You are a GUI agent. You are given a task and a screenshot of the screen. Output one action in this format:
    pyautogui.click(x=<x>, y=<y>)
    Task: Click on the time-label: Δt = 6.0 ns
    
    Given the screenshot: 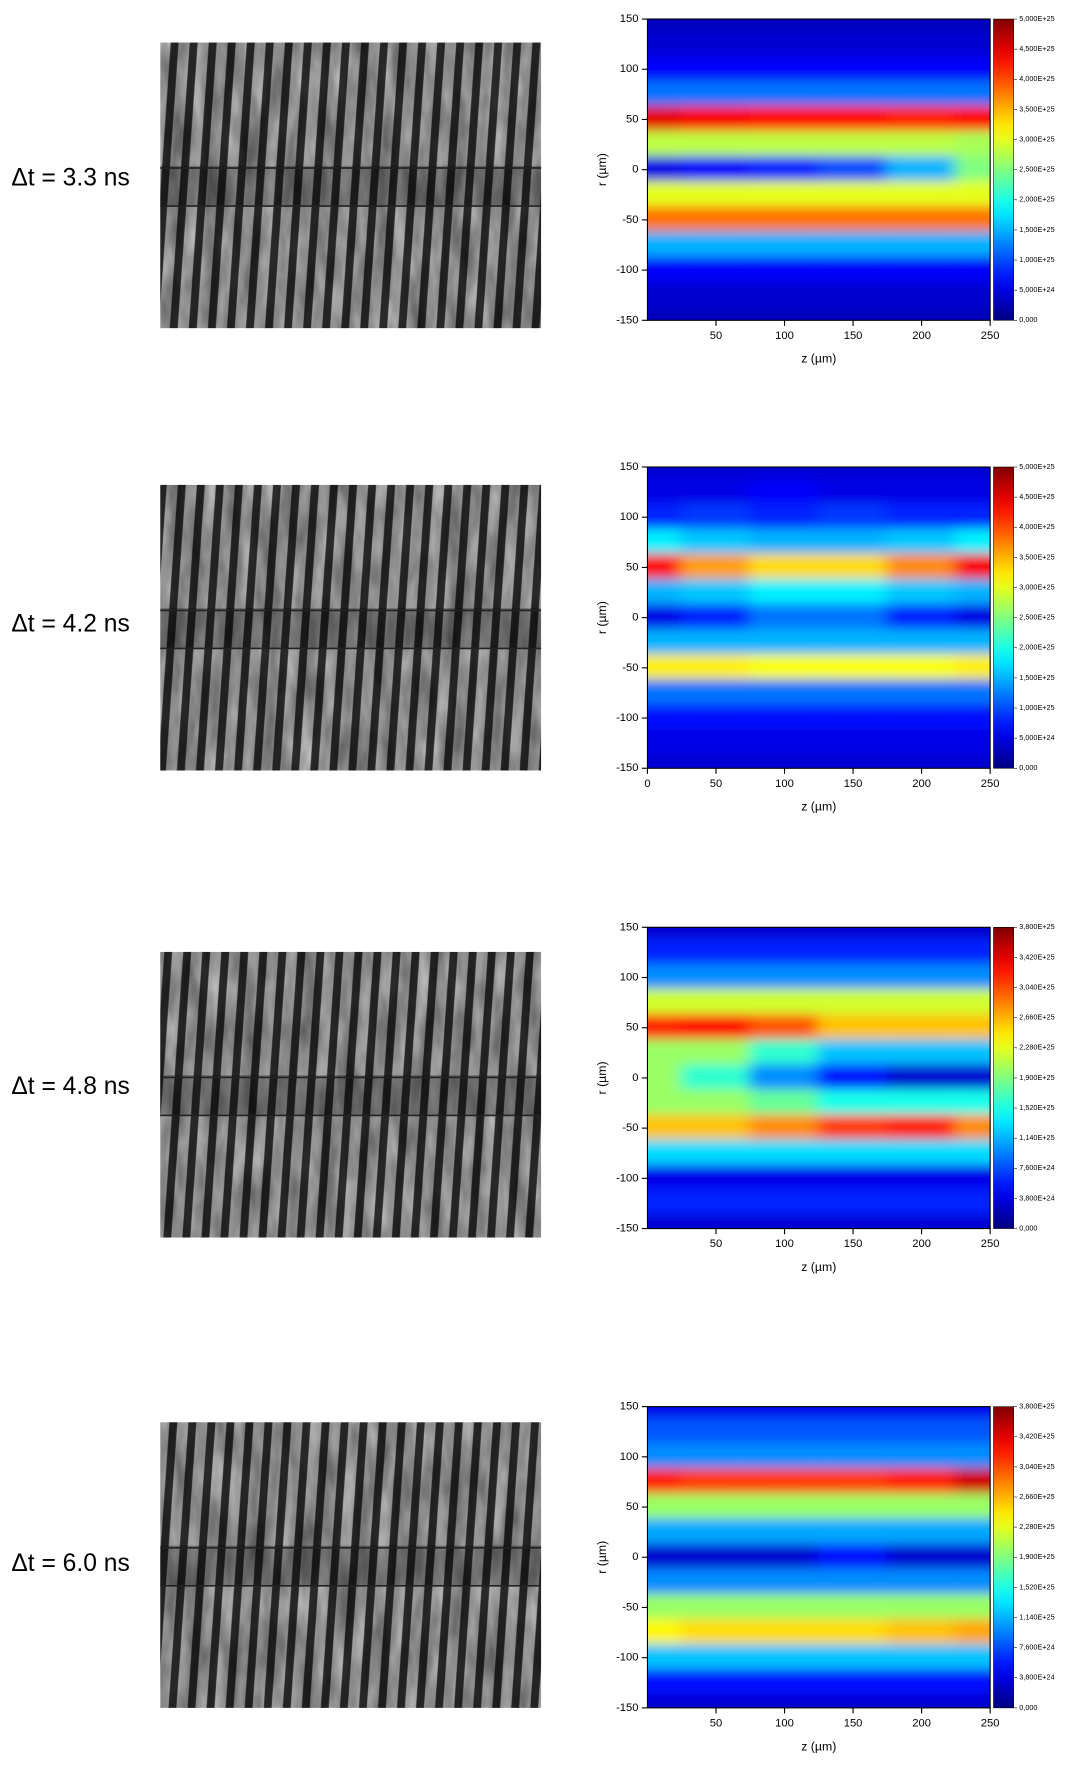 What is the action you would take?
    pyautogui.click(x=70, y=1563)
    